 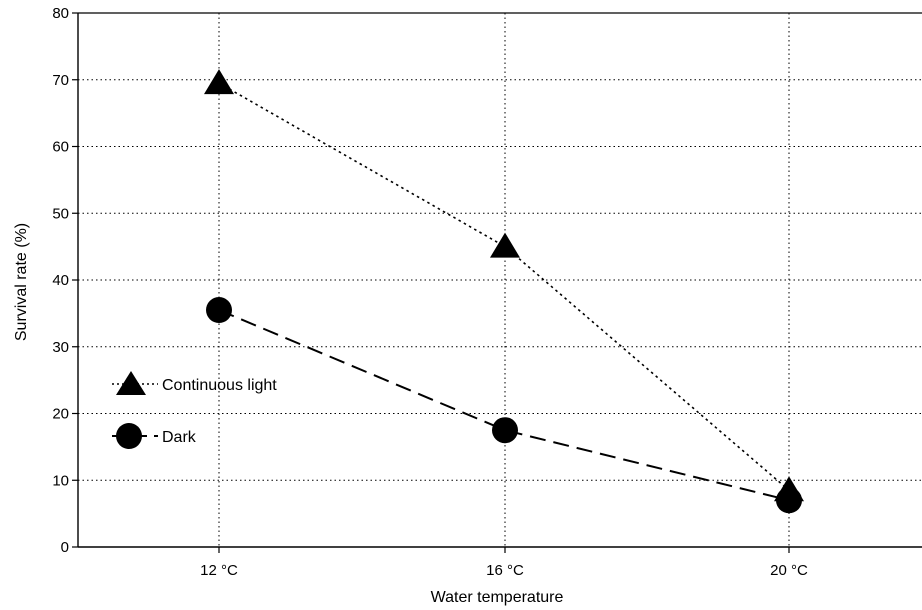 I want to click on y-ticks: 0 10 20 30 40 50 60 70 80, so click(x=65, y=280).